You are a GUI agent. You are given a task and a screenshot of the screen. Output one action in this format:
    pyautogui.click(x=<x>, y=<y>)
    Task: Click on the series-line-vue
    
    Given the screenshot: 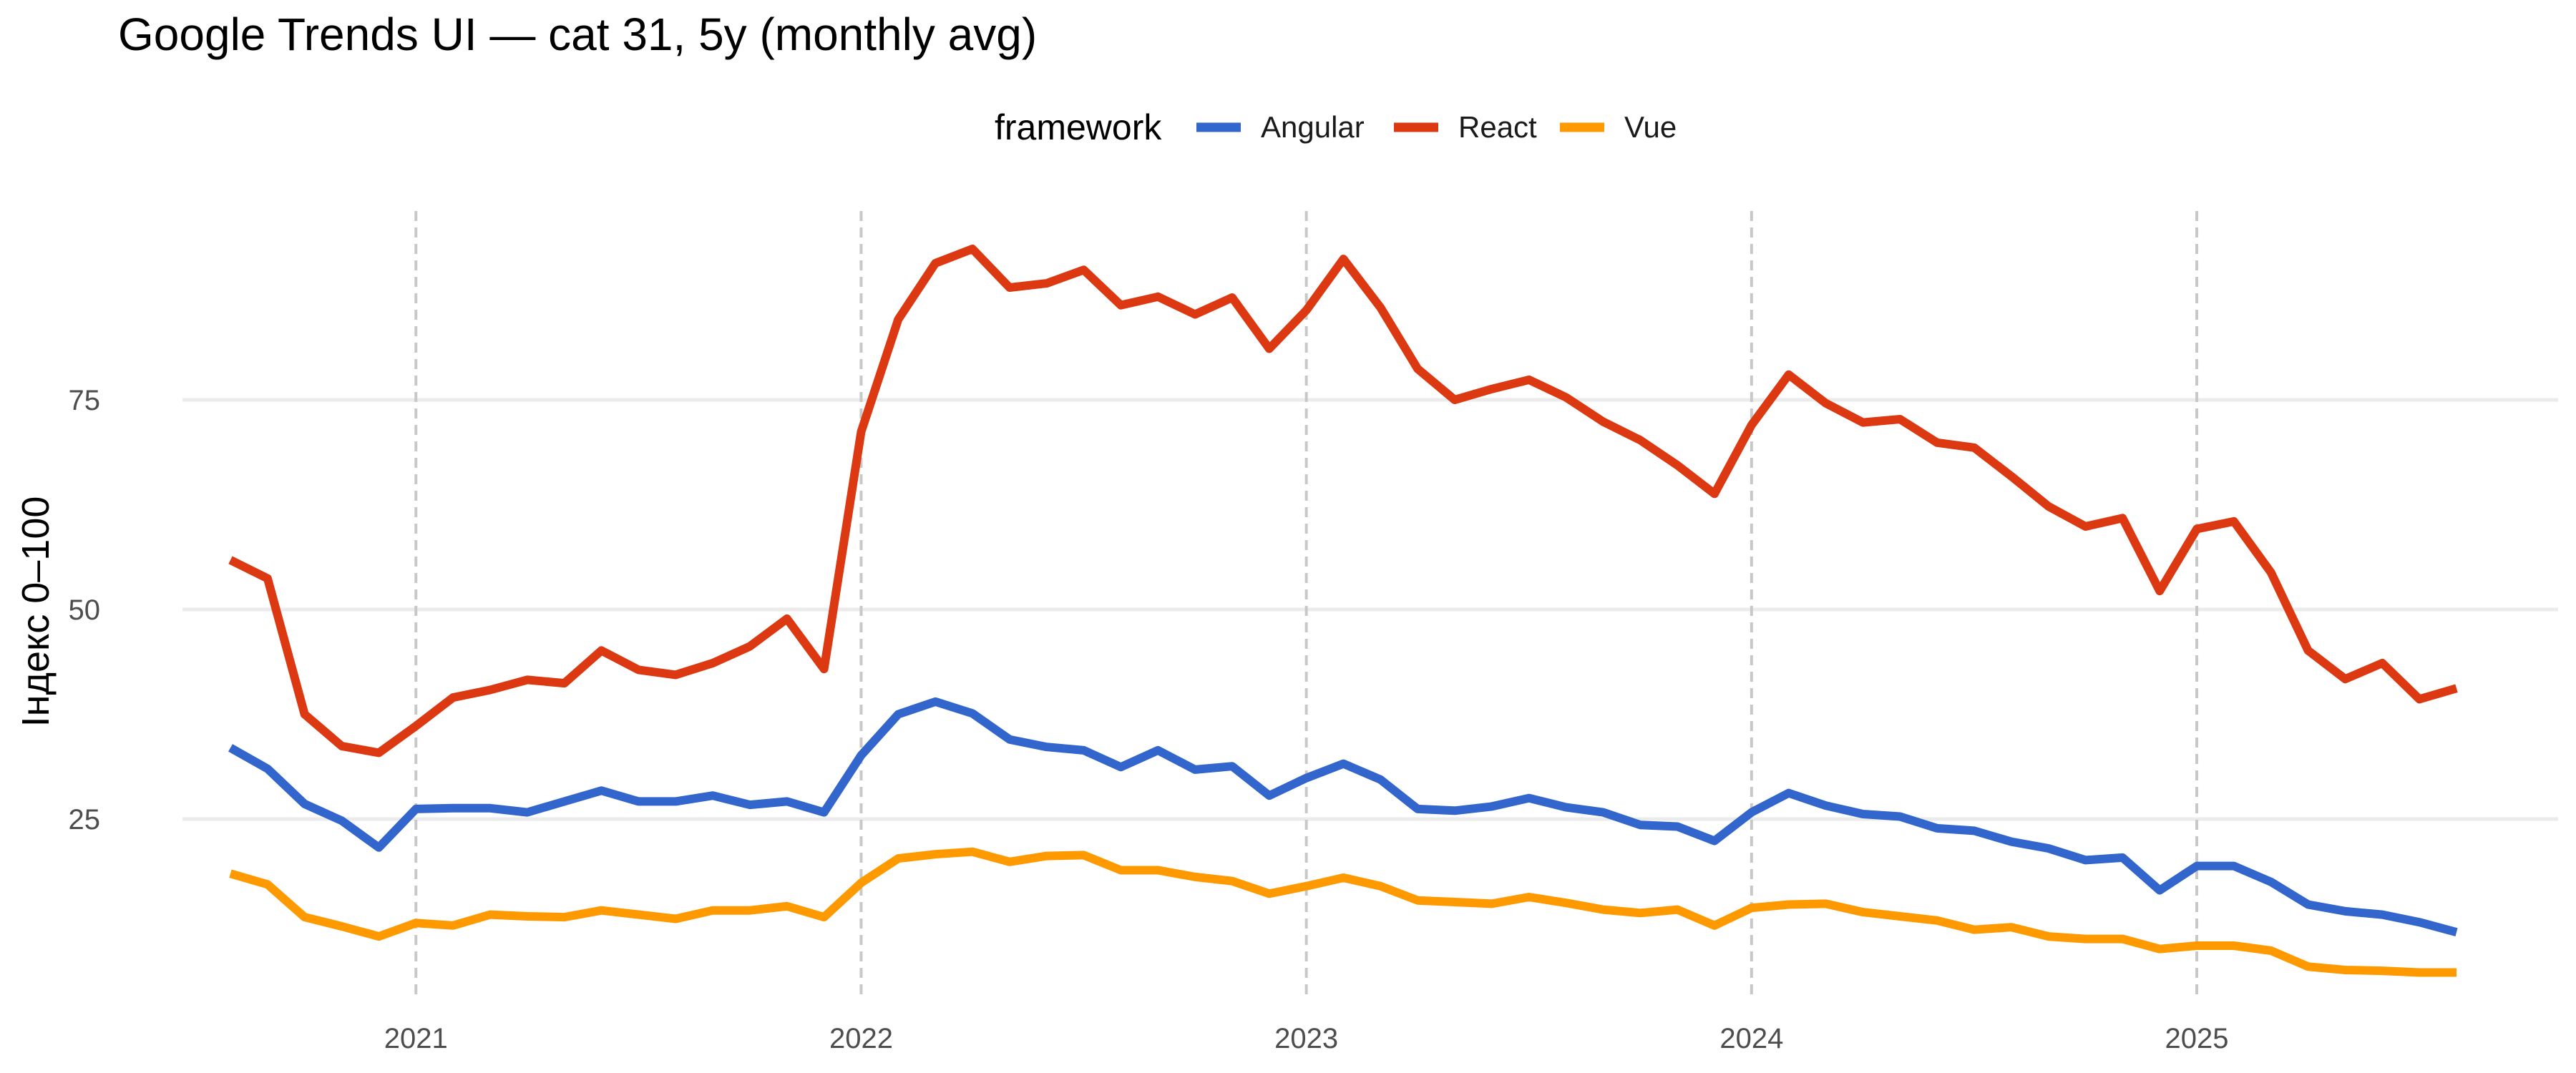 What is the action you would take?
    pyautogui.click(x=1343, y=912)
    